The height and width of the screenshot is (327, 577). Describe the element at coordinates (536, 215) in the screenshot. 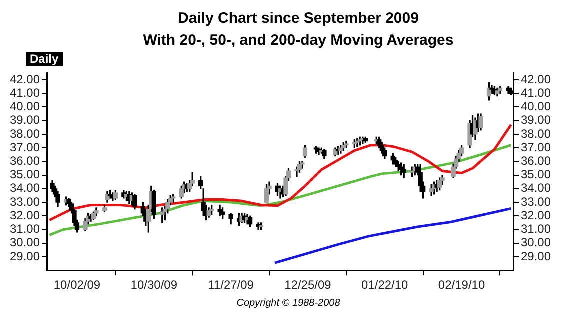

I see `y2-tick-label: 32.00` at that location.